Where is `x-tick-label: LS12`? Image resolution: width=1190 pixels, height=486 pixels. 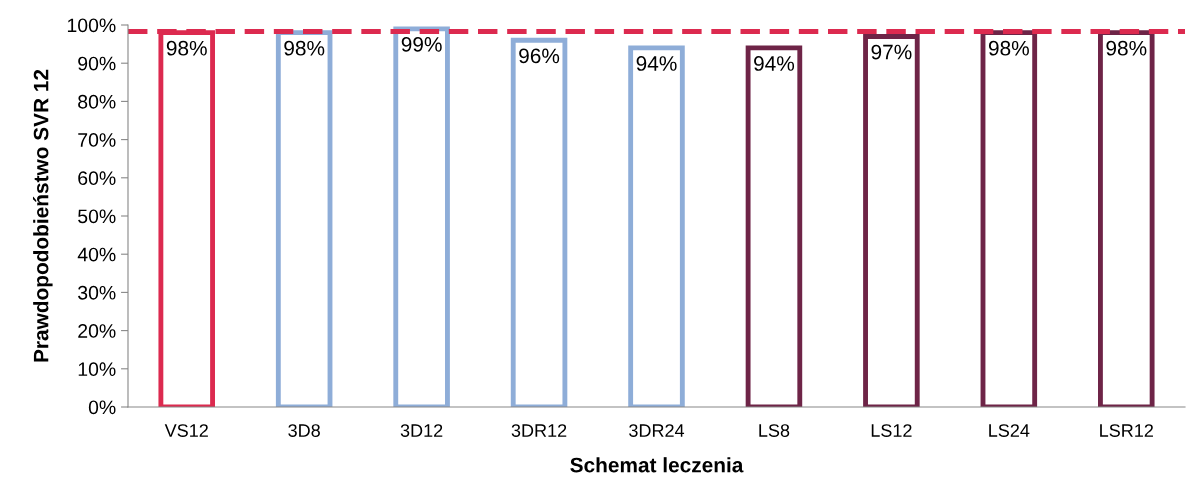 x-tick-label: LS12 is located at coordinates (891, 430).